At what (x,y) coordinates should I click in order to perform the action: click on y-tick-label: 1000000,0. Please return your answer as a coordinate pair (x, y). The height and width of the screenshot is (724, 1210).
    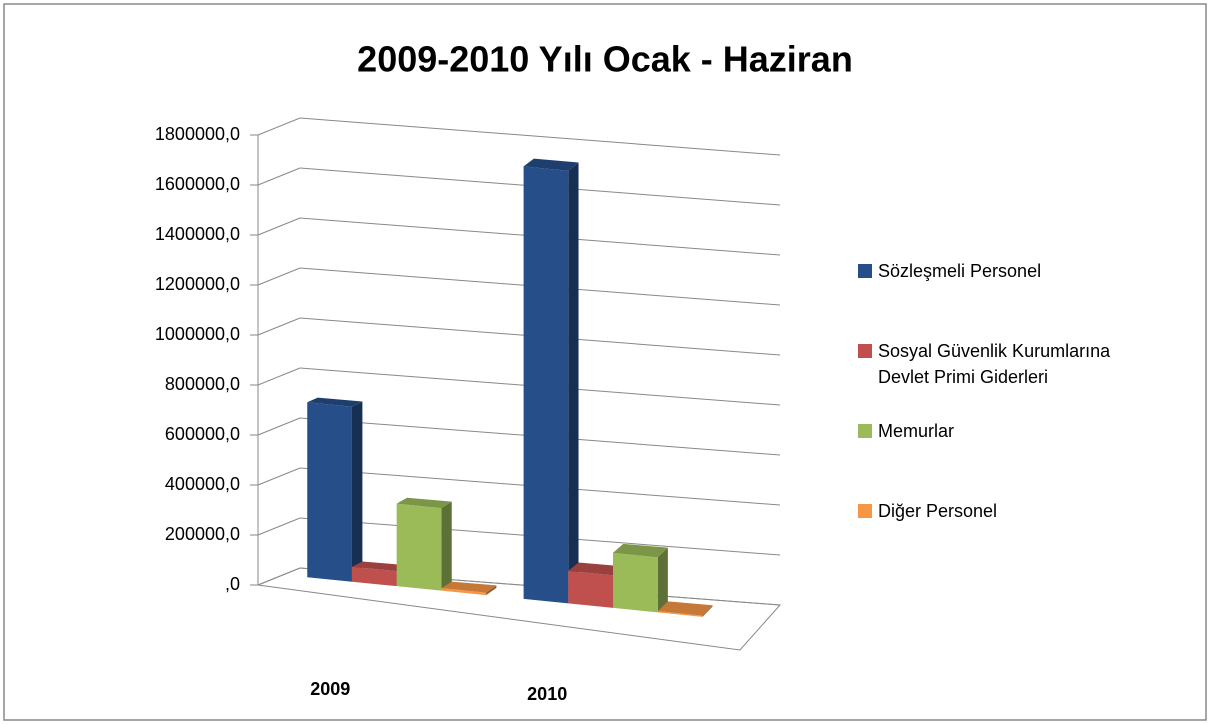
    Looking at the image, I should click on (197, 334).